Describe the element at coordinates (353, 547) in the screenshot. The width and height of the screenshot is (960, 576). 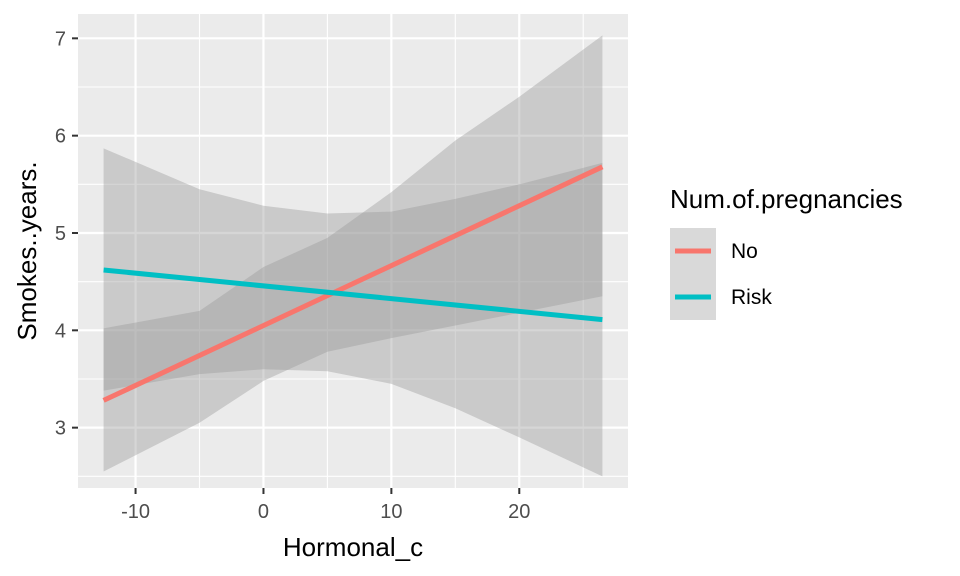
I see `x-axis-title: Hormonal_c` at that location.